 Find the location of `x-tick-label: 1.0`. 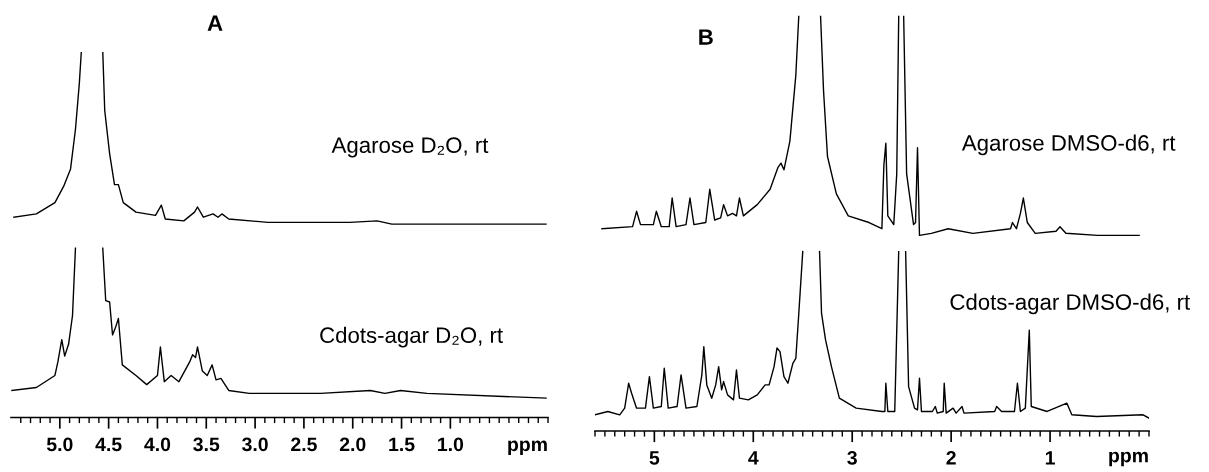

x-tick-label: 1.0 is located at coordinates (451, 444).